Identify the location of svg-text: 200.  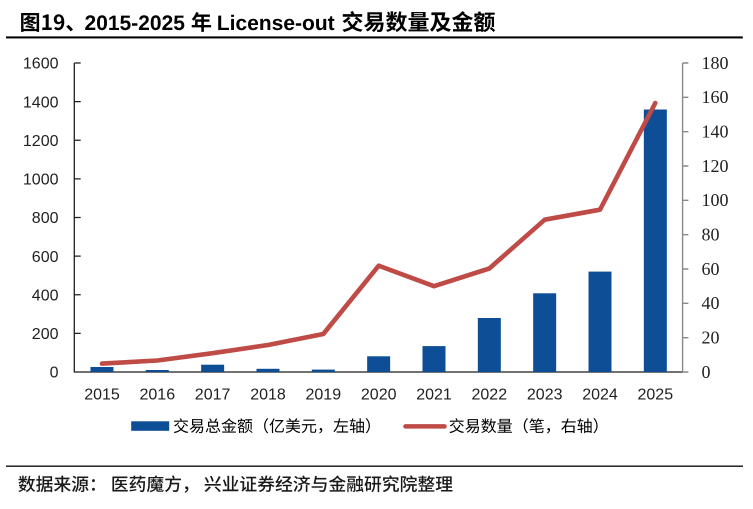
(45, 334).